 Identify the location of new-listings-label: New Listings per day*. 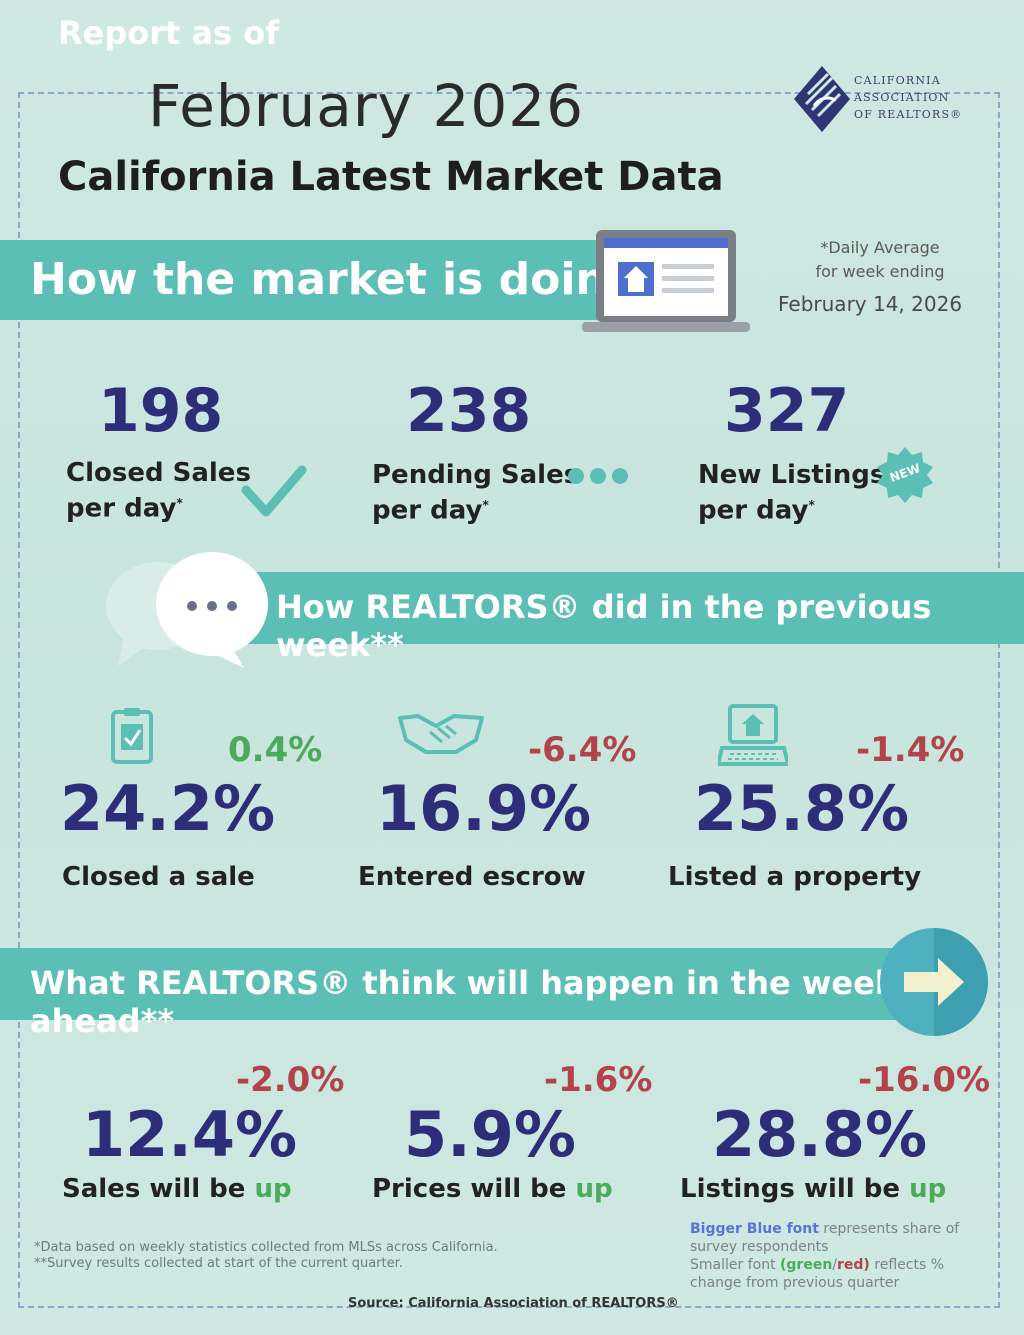
(791, 493).